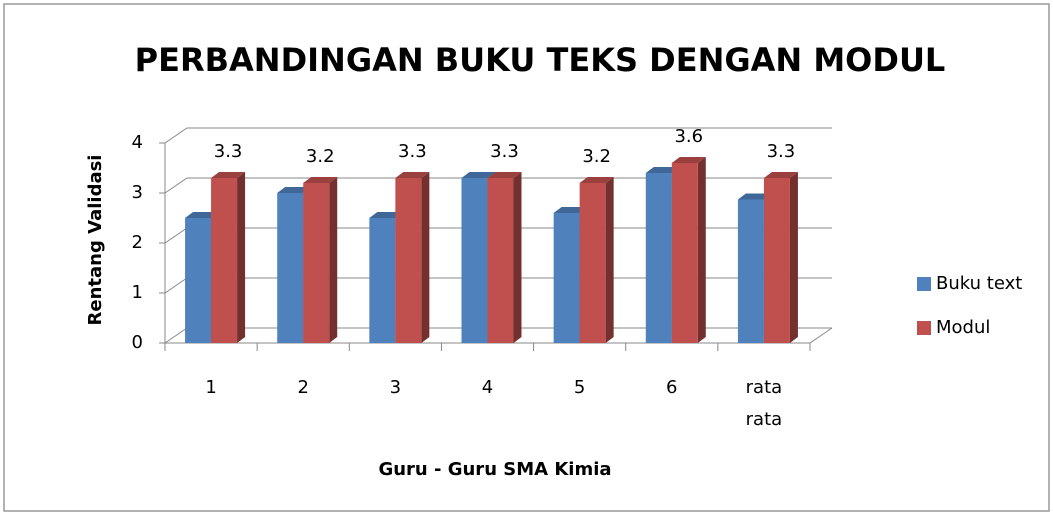  What do you see at coordinates (579, 387) in the screenshot?
I see `x-tick-label: 5` at bounding box center [579, 387].